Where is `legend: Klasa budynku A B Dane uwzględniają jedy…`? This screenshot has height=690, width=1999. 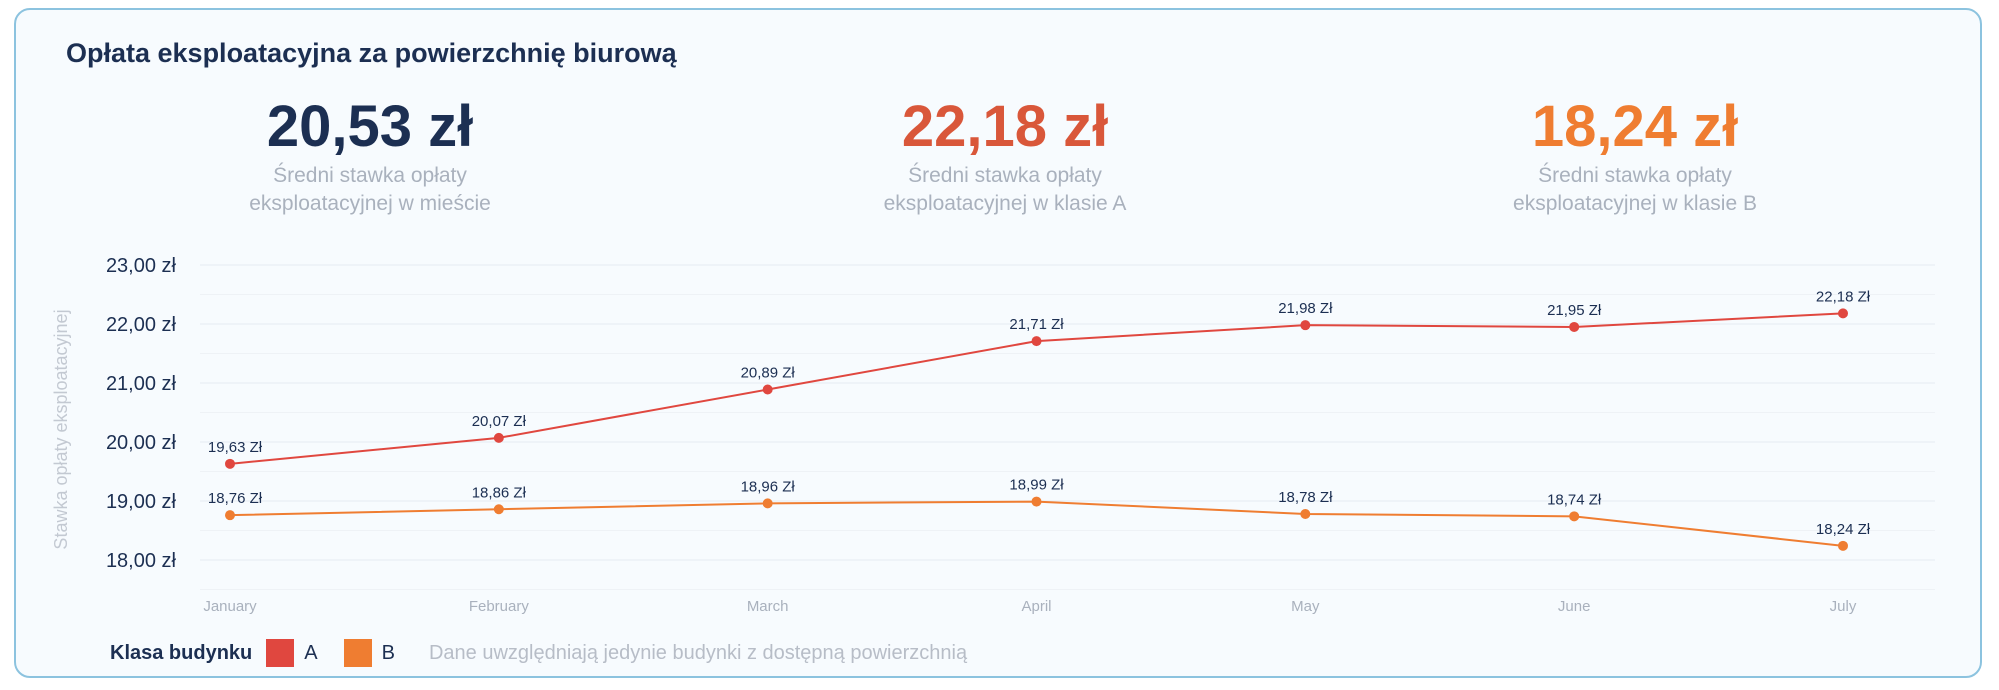
legend: Klasa budynku A B Dane uwzględniają jedy… is located at coordinates (538, 653).